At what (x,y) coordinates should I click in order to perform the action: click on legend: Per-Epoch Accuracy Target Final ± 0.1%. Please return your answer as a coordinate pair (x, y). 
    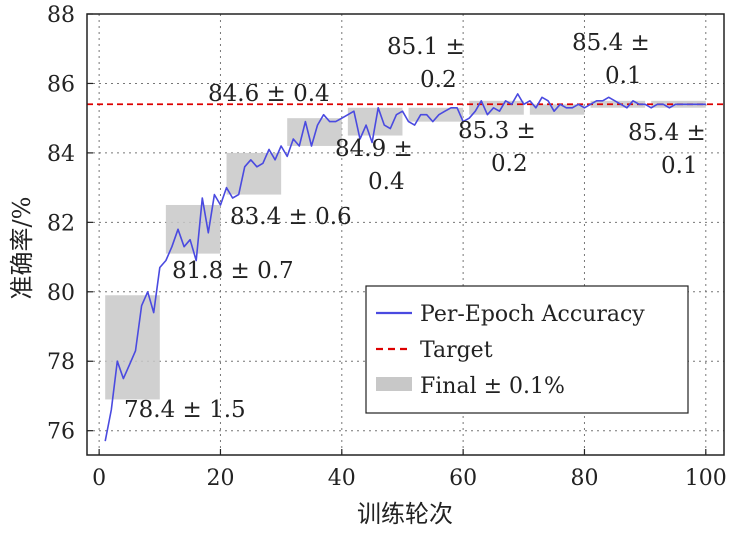
    Looking at the image, I should click on (527, 349).